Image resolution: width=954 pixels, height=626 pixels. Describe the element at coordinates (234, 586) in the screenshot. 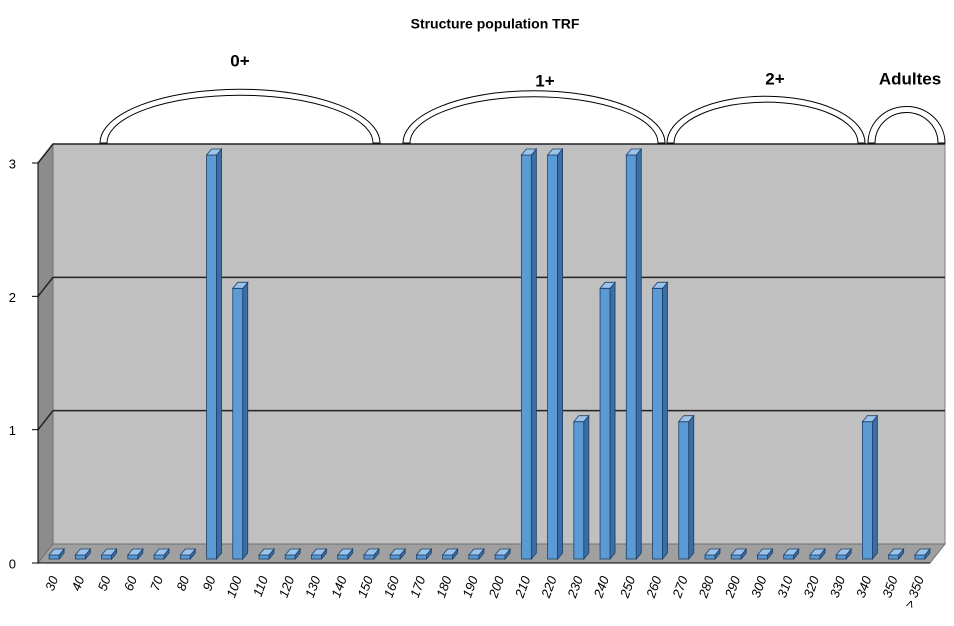

I see `x-tick-label: 100` at that location.